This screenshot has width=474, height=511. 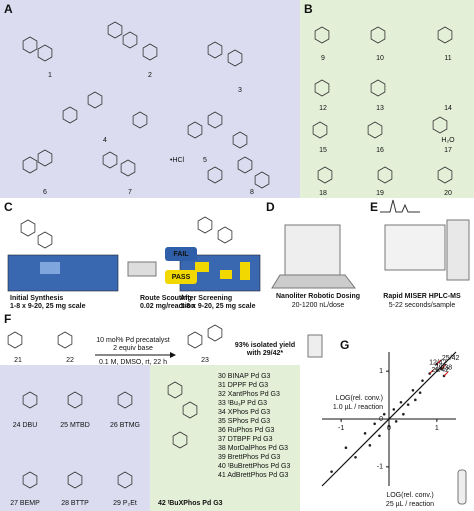 I want to click on catalyst-label: 31 DPPF Pd G3, so click(x=243, y=385).